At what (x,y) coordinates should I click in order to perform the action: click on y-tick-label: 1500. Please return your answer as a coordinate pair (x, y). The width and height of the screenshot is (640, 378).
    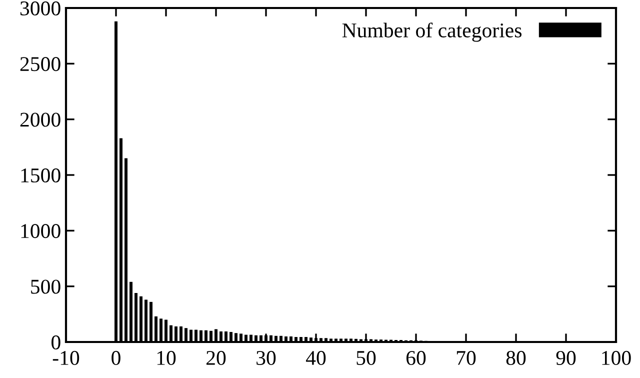
    Looking at the image, I should click on (40, 175).